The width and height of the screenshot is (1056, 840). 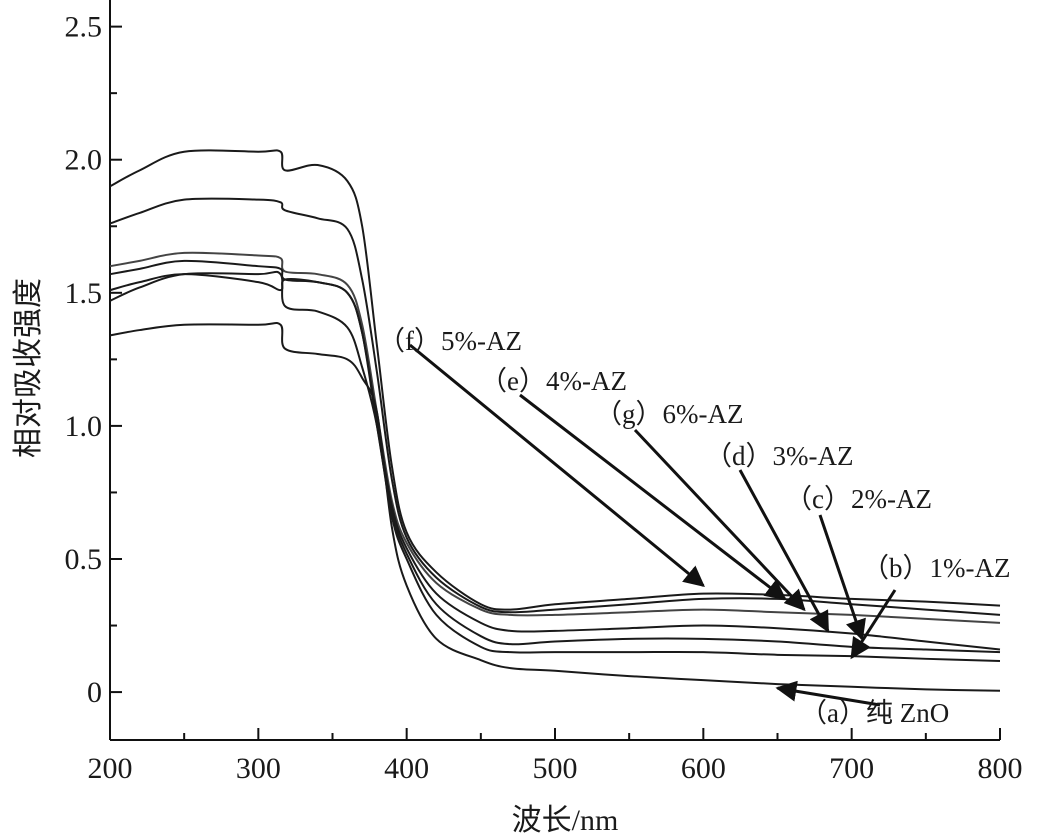 I want to click on y-tick-label: 0, so click(x=94, y=692).